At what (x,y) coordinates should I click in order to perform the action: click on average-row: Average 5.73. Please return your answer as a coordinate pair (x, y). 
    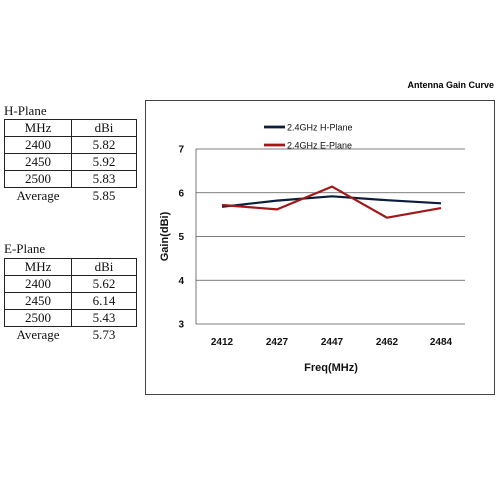
    Looking at the image, I should click on (71, 335).